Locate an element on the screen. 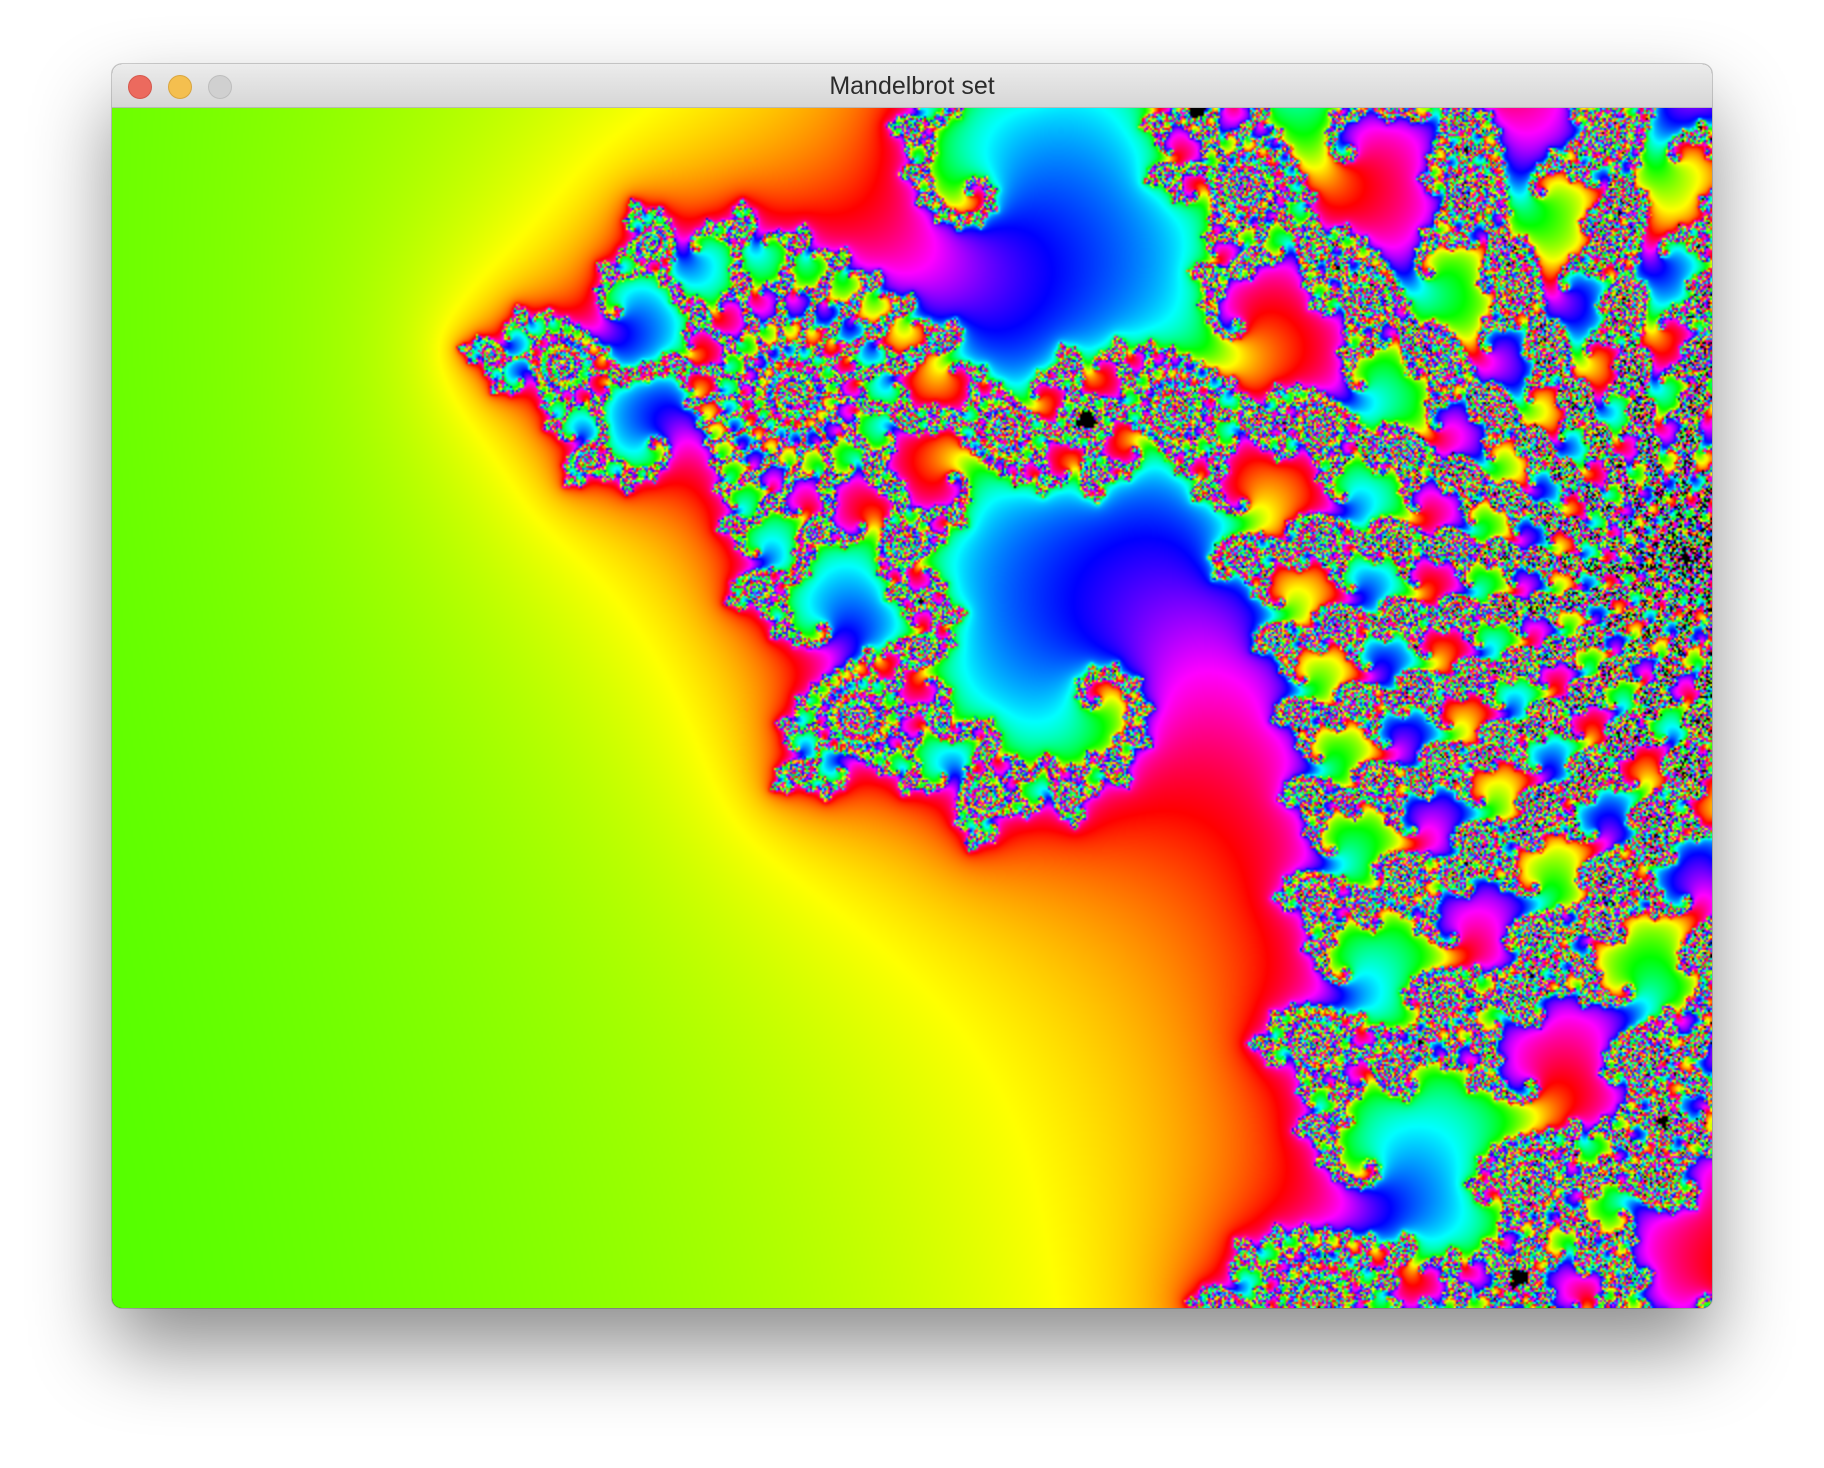 The width and height of the screenshot is (1824, 1468). title-bar: Mandelbrot set is located at coordinates (912, 86).